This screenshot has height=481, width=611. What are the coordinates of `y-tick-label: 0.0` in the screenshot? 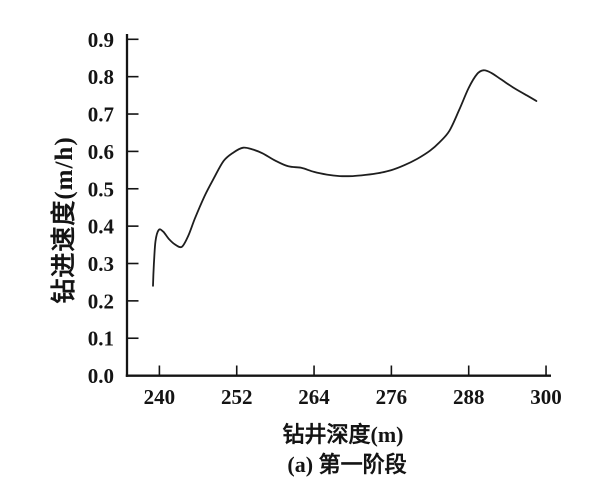 It's located at (101, 376).